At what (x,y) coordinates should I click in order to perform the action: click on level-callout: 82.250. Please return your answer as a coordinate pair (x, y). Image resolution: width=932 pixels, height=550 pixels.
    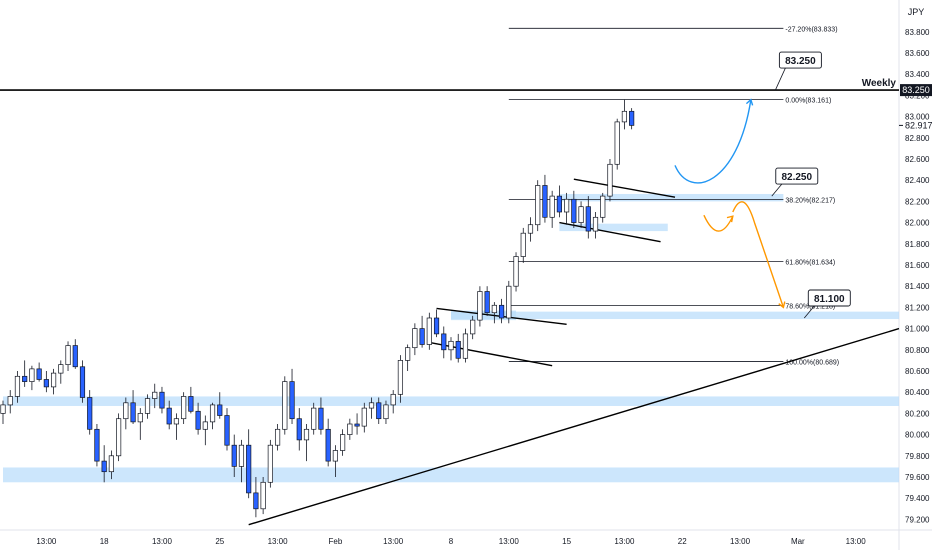
    Looking at the image, I should click on (795, 182).